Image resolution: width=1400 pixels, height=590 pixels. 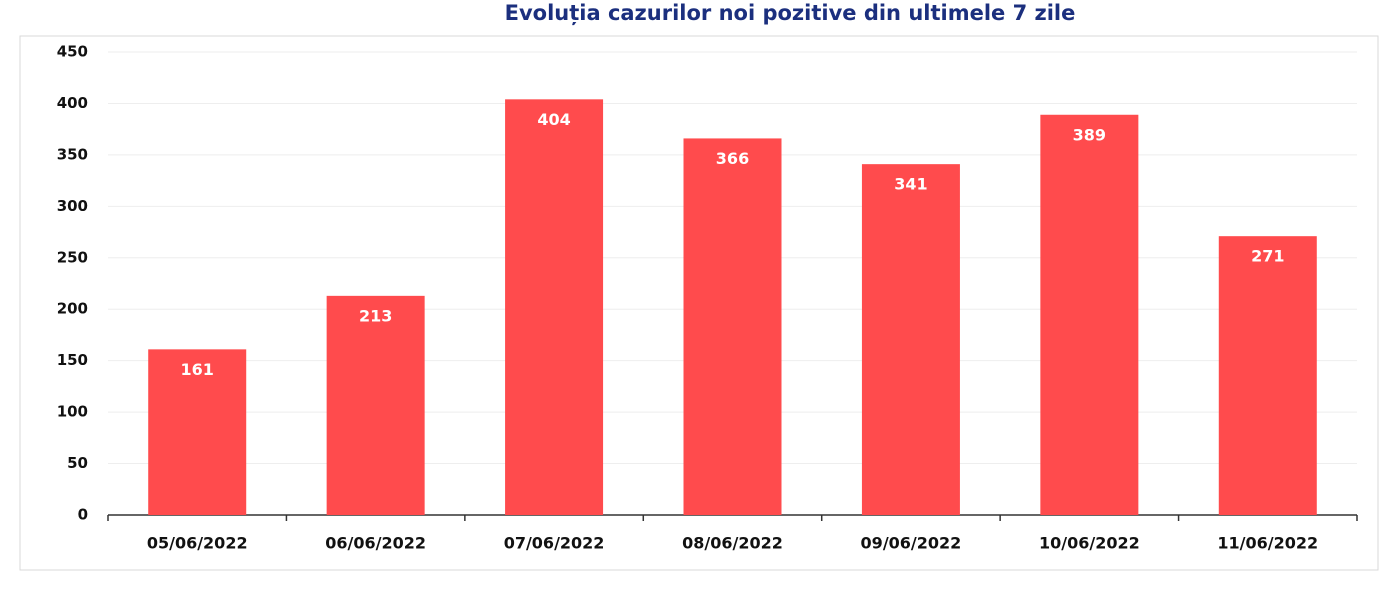 What do you see at coordinates (375, 543) in the screenshot?
I see `x-tick-label: 06/06/2022` at bounding box center [375, 543].